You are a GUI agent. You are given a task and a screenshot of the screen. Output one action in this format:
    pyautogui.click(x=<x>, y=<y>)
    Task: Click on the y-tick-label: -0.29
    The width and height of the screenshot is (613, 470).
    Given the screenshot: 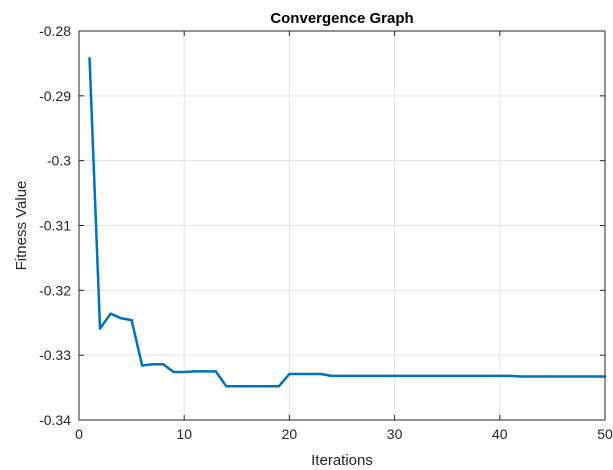 What is the action you would take?
    pyautogui.click(x=55, y=96)
    